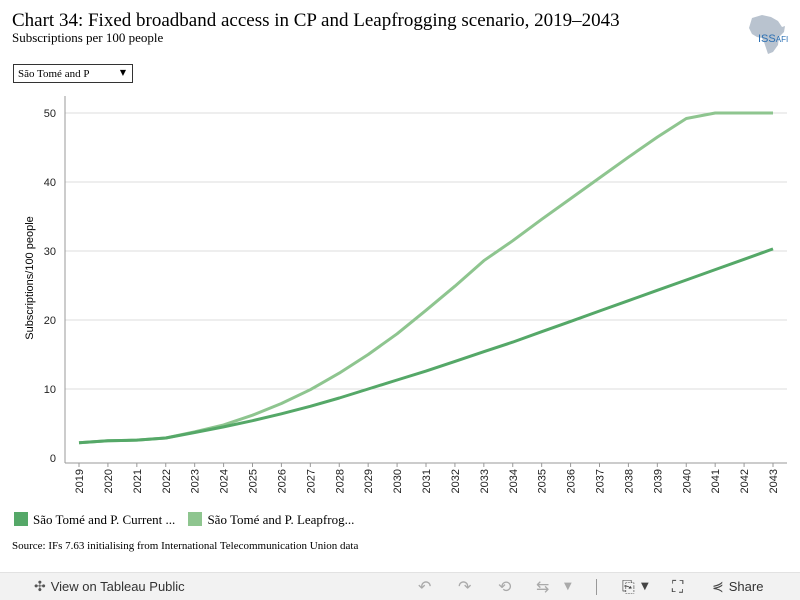  I want to click on x-tick-label: 2030, so click(398, 481).